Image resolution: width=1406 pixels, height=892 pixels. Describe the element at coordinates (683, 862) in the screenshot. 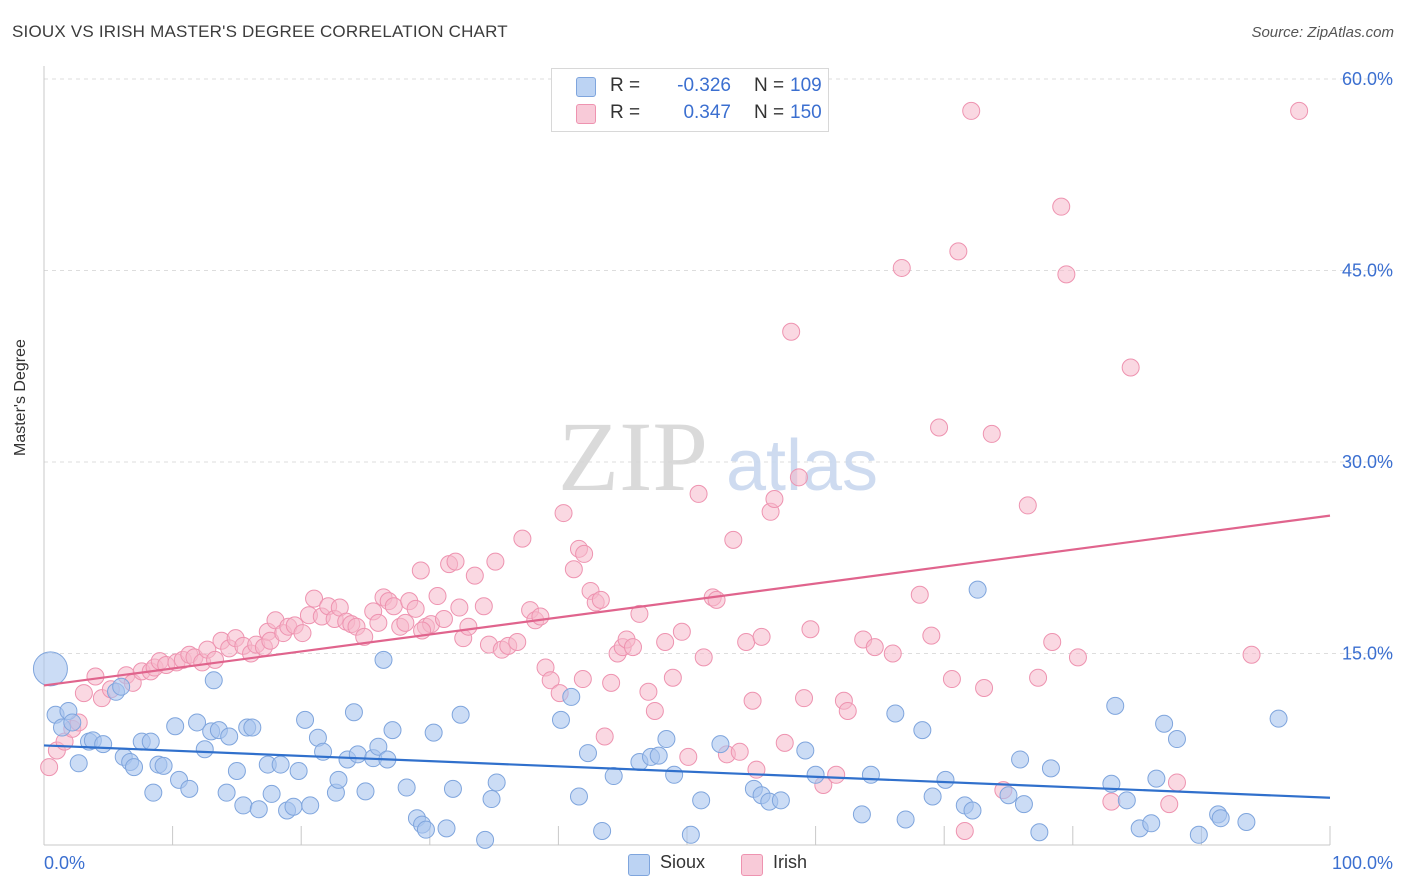

I see `sioux-legend-label: Sioux` at that location.